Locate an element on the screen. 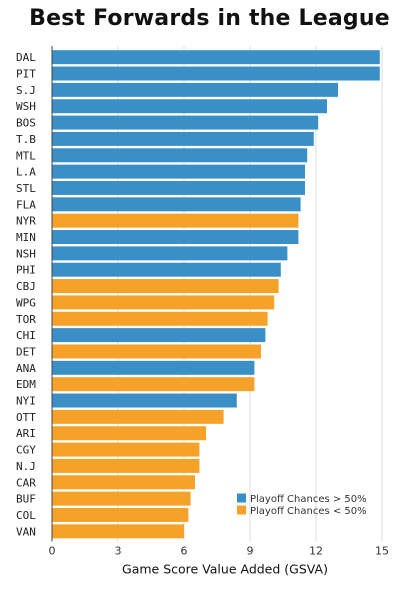 Image resolution: width=419 pixels, height=600 pixels. y-tick-label-det: DET is located at coordinates (26, 351).